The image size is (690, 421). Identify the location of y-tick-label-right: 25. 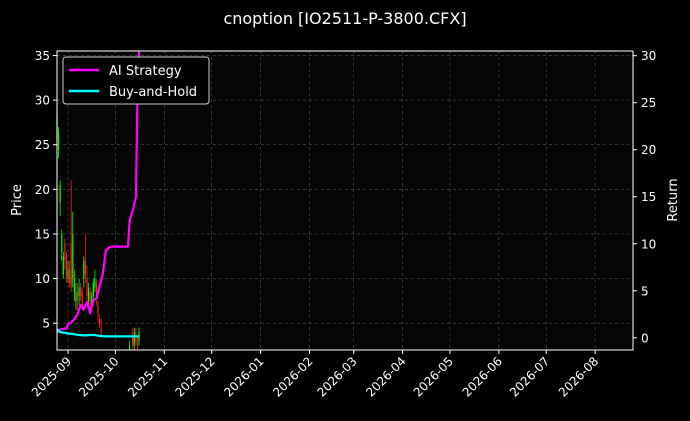
(648, 103).